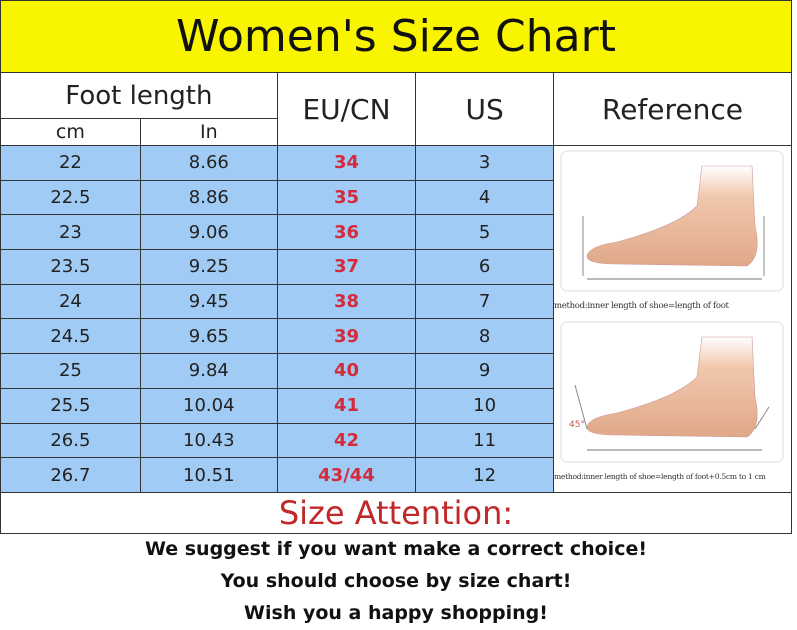 Image resolution: width=797 pixels, height=630 pixels. I want to click on page-title: Women's Size Chart, so click(396, 36).